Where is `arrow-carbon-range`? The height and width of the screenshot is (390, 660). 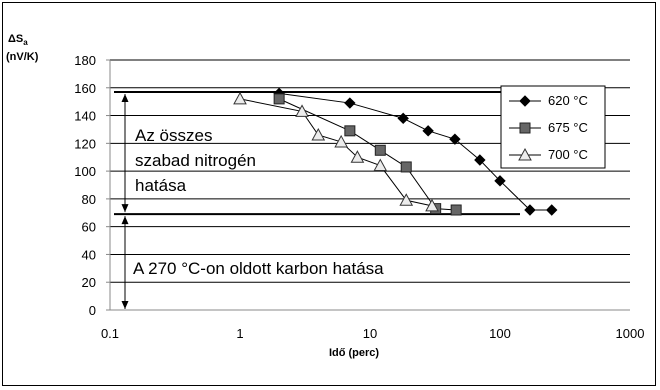 arrow-carbon-range is located at coordinates (125, 262).